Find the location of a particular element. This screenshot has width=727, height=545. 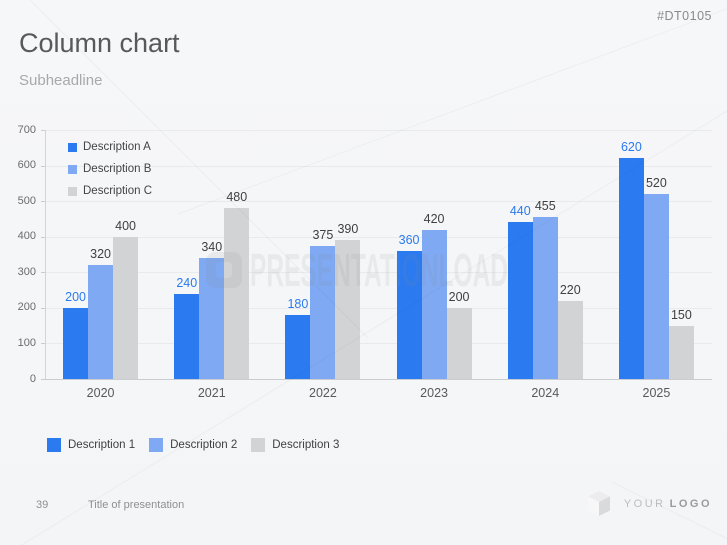

bar-2020-series3 is located at coordinates (126, 307).